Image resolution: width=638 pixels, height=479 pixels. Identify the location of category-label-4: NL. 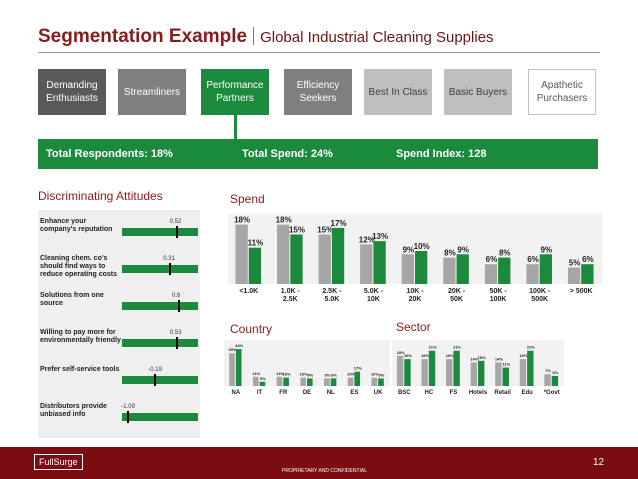
(331, 393).